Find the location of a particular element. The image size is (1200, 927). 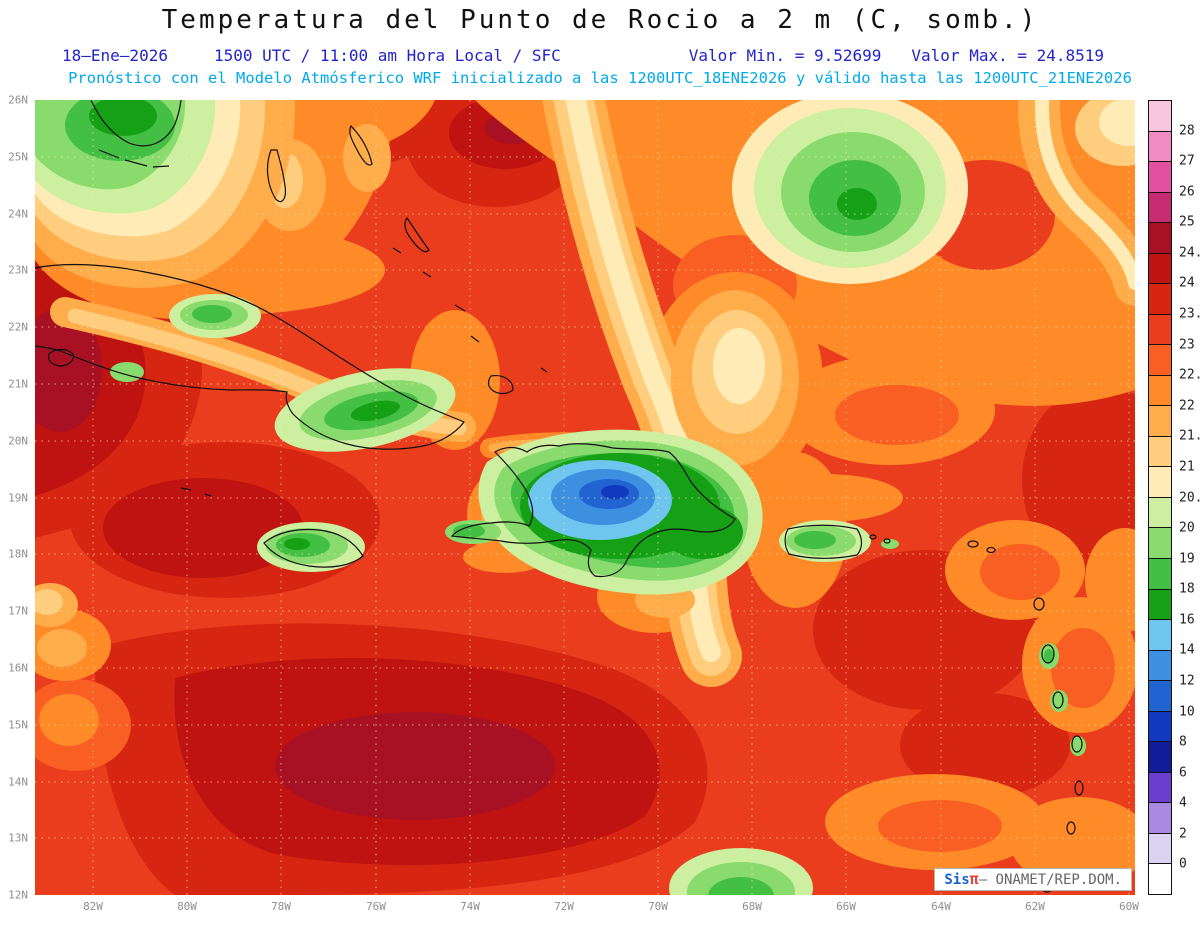

lon-label: 62W is located at coordinates (1035, 906).